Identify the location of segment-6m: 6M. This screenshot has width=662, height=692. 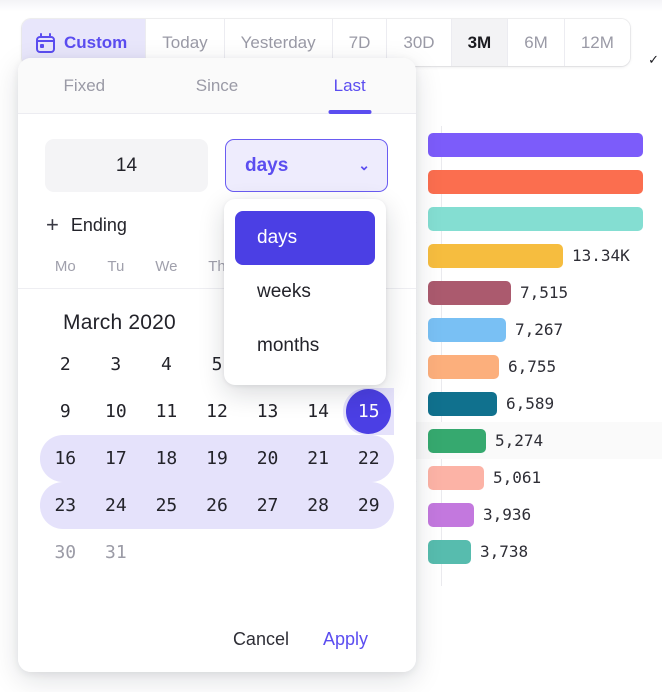
(536, 42).